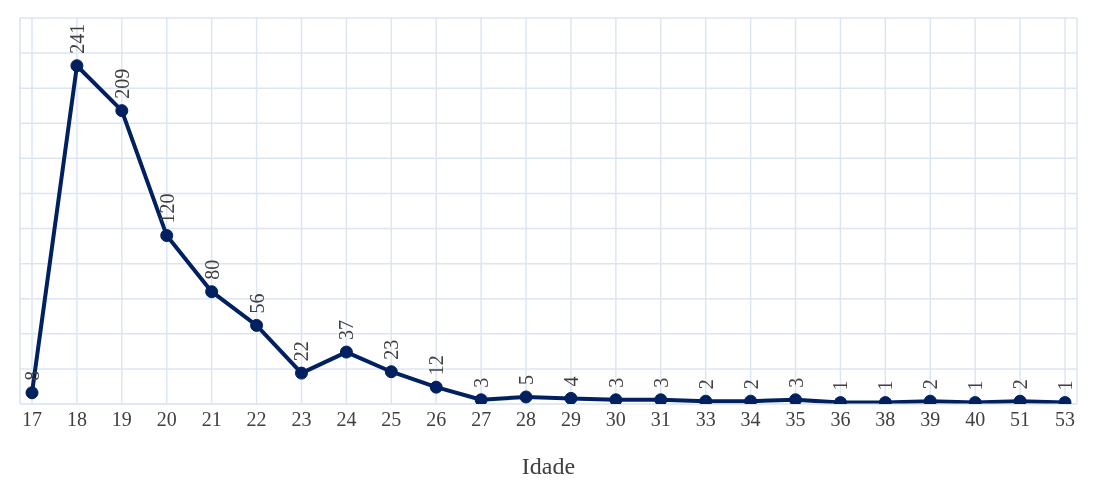 Image resolution: width=1099 pixels, height=492 pixels. I want to click on x-tick-label: 24, so click(346, 419).